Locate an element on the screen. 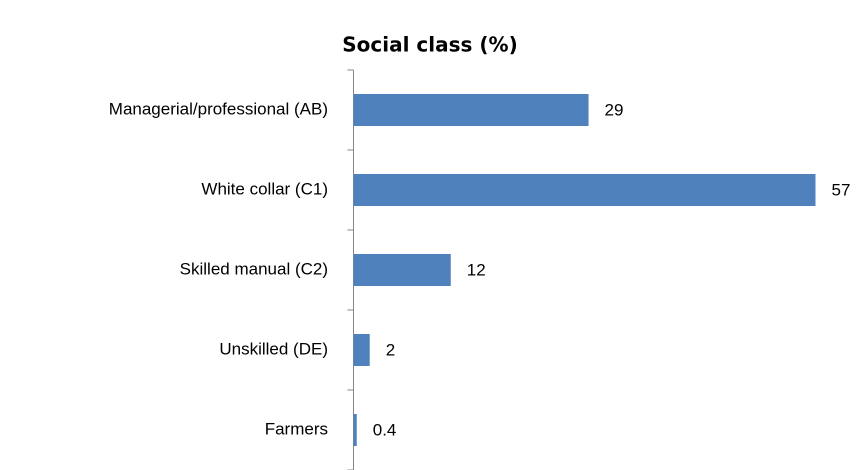 The width and height of the screenshot is (859, 470). chart-title: Social class (%) is located at coordinates (429, 45).